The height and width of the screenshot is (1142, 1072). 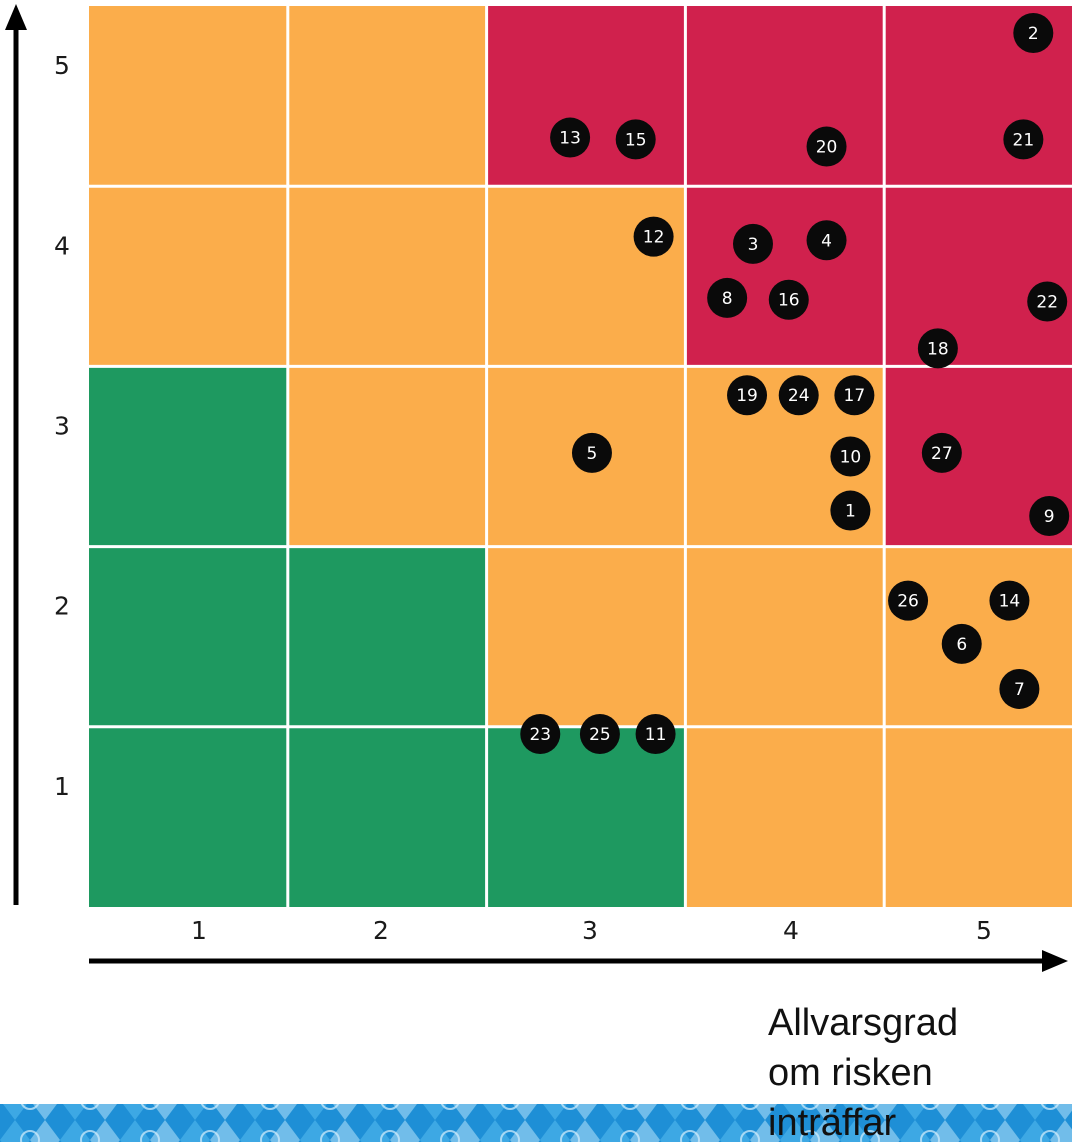 I want to click on risk-marker: 13, so click(x=570, y=137).